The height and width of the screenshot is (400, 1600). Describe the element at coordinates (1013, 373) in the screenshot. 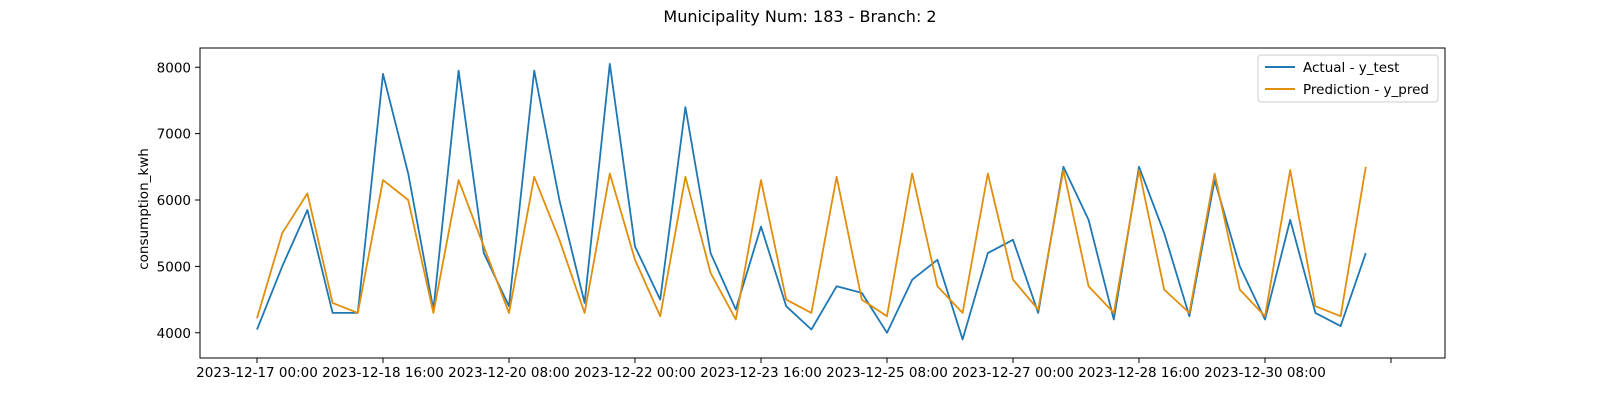

I see `x-tick-label: 2023-12-27 00:00` at that location.